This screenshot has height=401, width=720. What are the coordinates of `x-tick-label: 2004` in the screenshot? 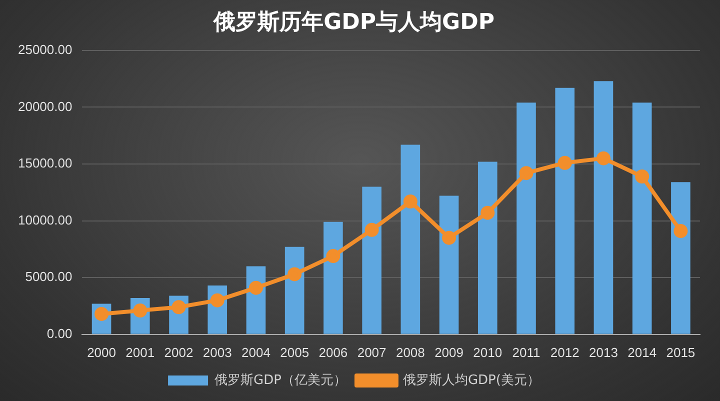 It's located at (256, 352).